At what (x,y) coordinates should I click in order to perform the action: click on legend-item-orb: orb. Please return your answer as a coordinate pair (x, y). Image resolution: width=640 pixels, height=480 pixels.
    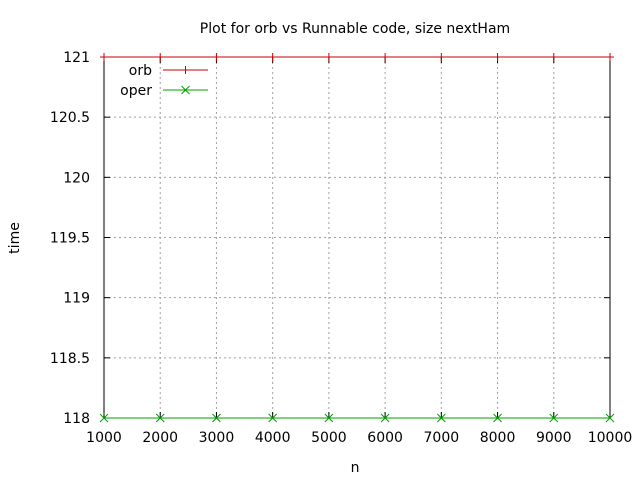
    Looking at the image, I should click on (168, 71).